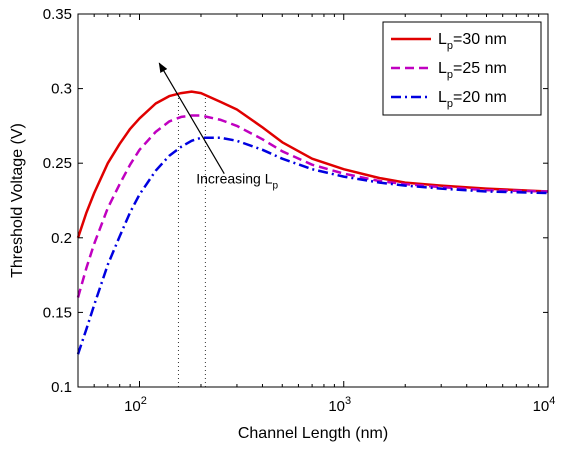 The height and width of the screenshot is (450, 563). I want to click on legend-label: Lp=20 nm, so click(472, 99).